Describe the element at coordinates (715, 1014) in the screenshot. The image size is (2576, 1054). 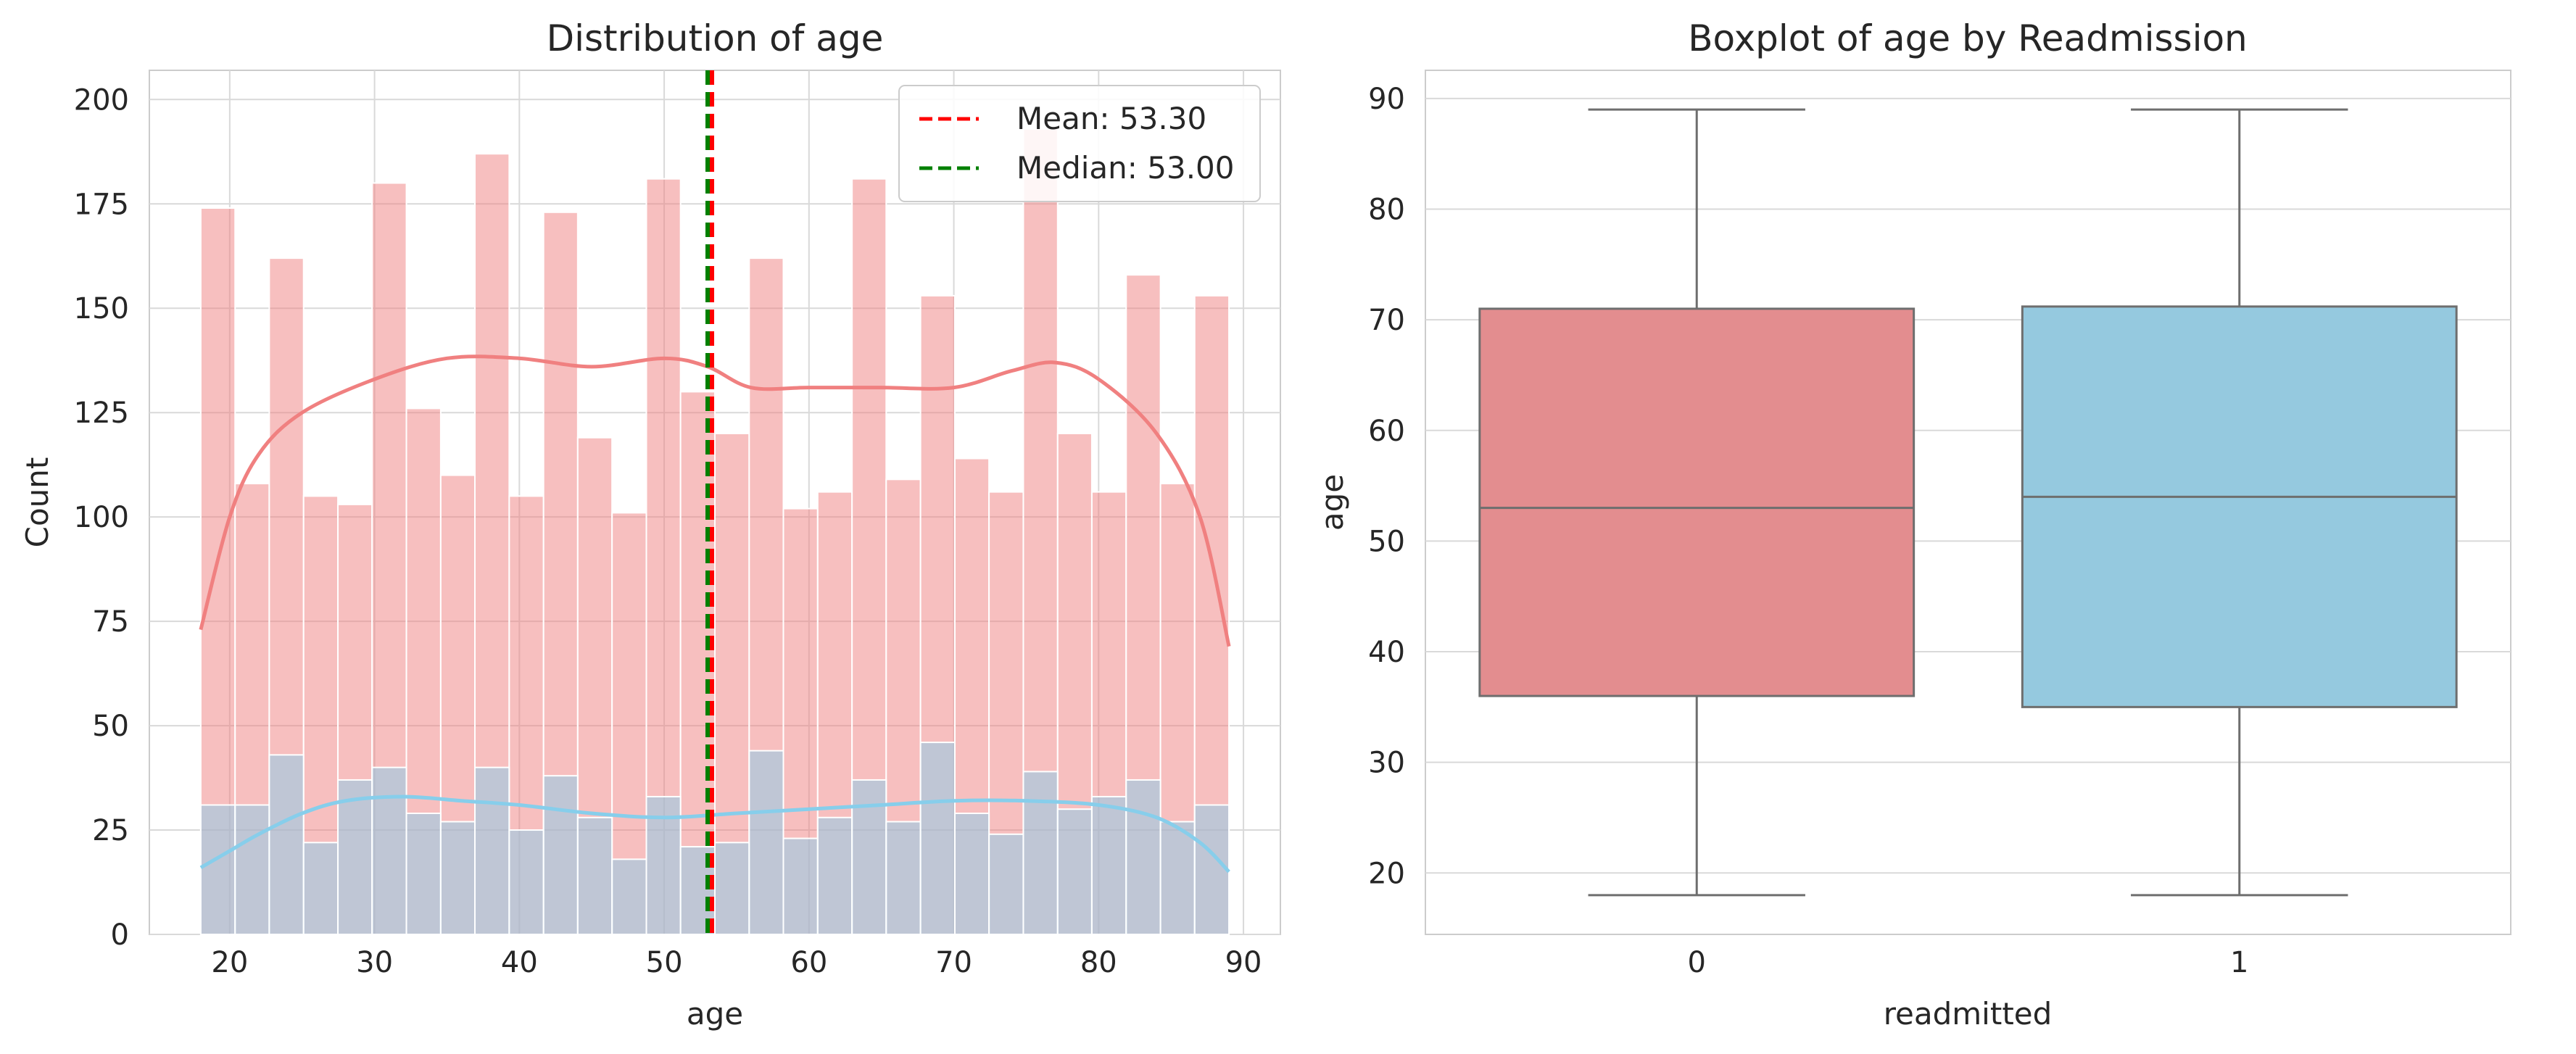
I see `histogram-x-axis-label: age` at that location.